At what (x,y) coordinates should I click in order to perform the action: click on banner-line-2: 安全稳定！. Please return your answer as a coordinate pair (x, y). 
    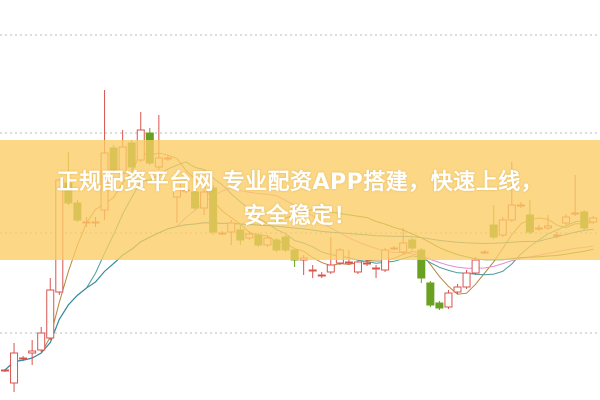
    Looking at the image, I should click on (300, 216).